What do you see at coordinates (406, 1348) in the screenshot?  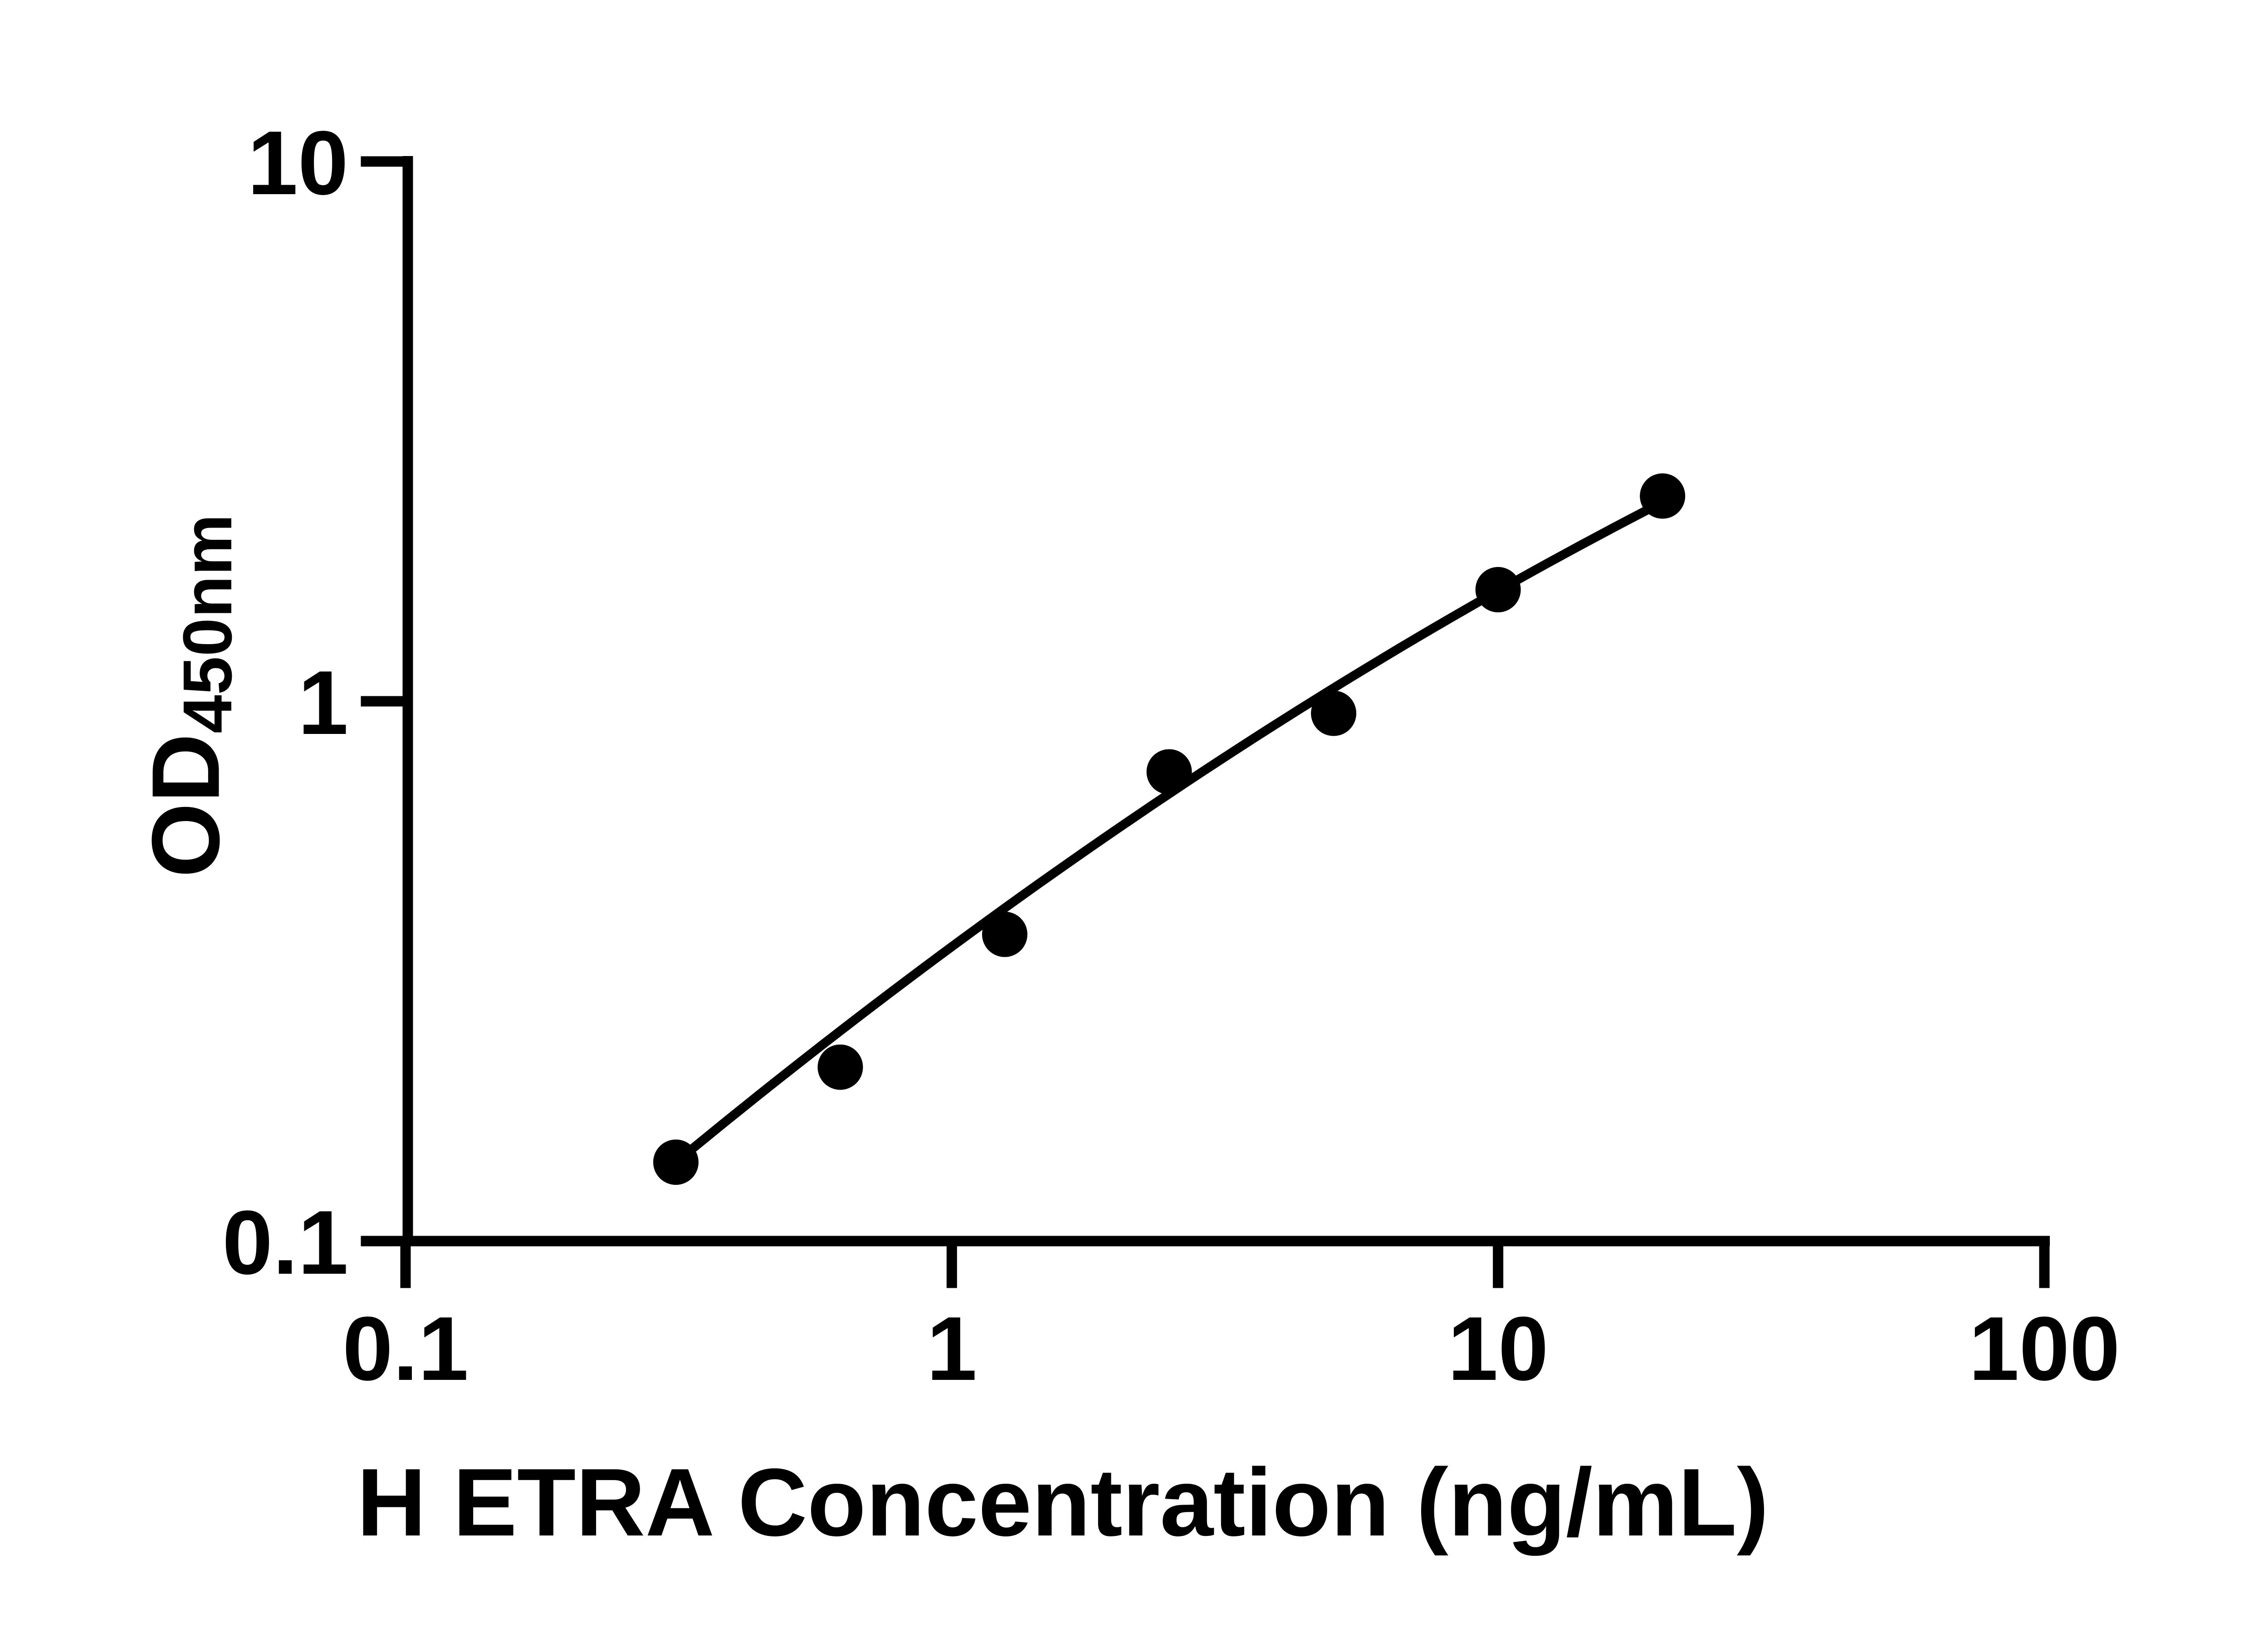 I see `x-tick-label: 0.1` at bounding box center [406, 1348].